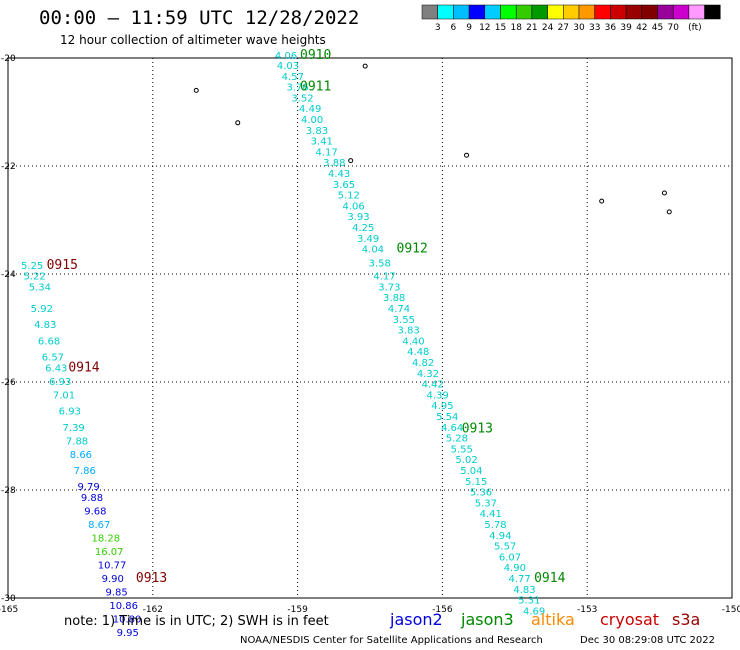 The image size is (740, 650). What do you see at coordinates (302, 98) in the screenshot?
I see `swh-value-label: 3.52` at bounding box center [302, 98].